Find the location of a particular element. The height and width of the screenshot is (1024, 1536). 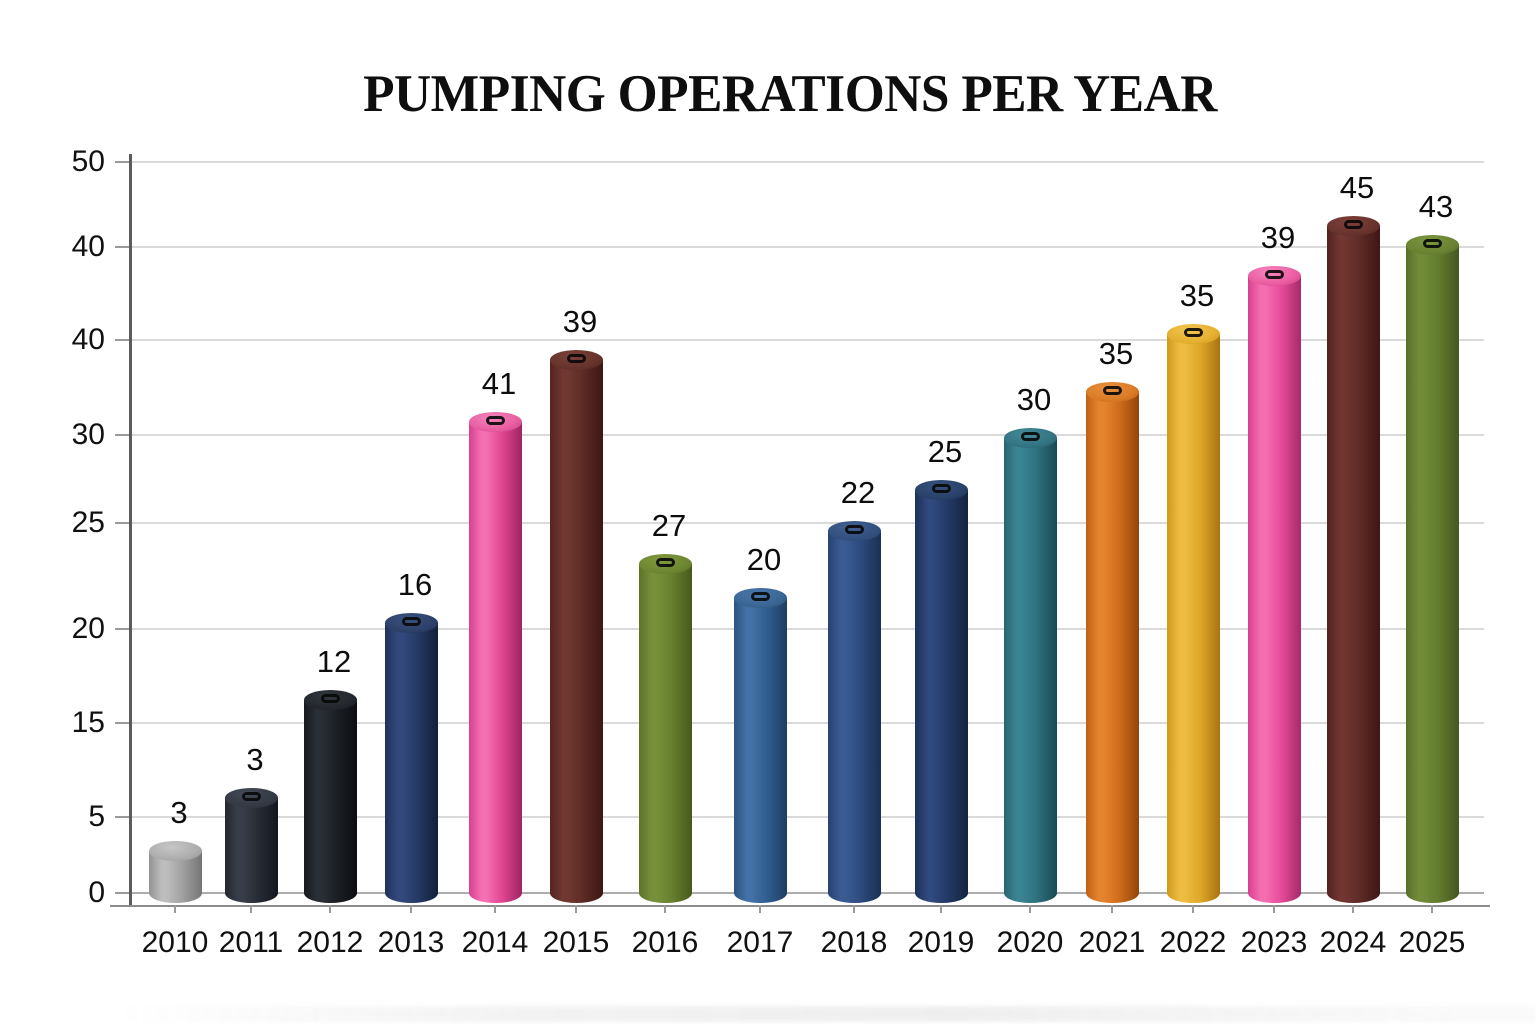

bar-value-label: 20 is located at coordinates (764, 559).